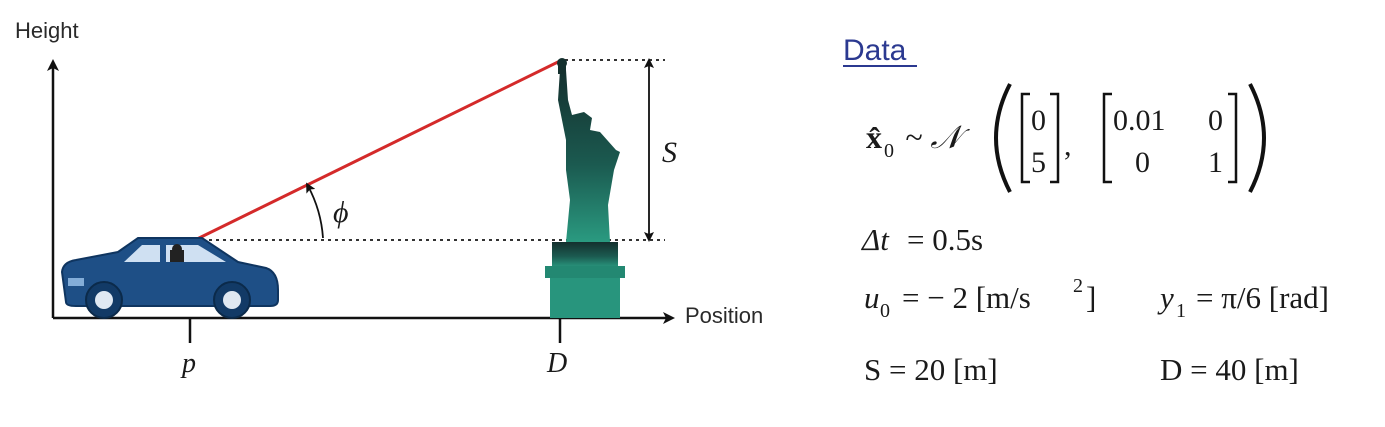 This screenshot has width=1385, height=427. I want to click on data-title: Data, so click(875, 50).